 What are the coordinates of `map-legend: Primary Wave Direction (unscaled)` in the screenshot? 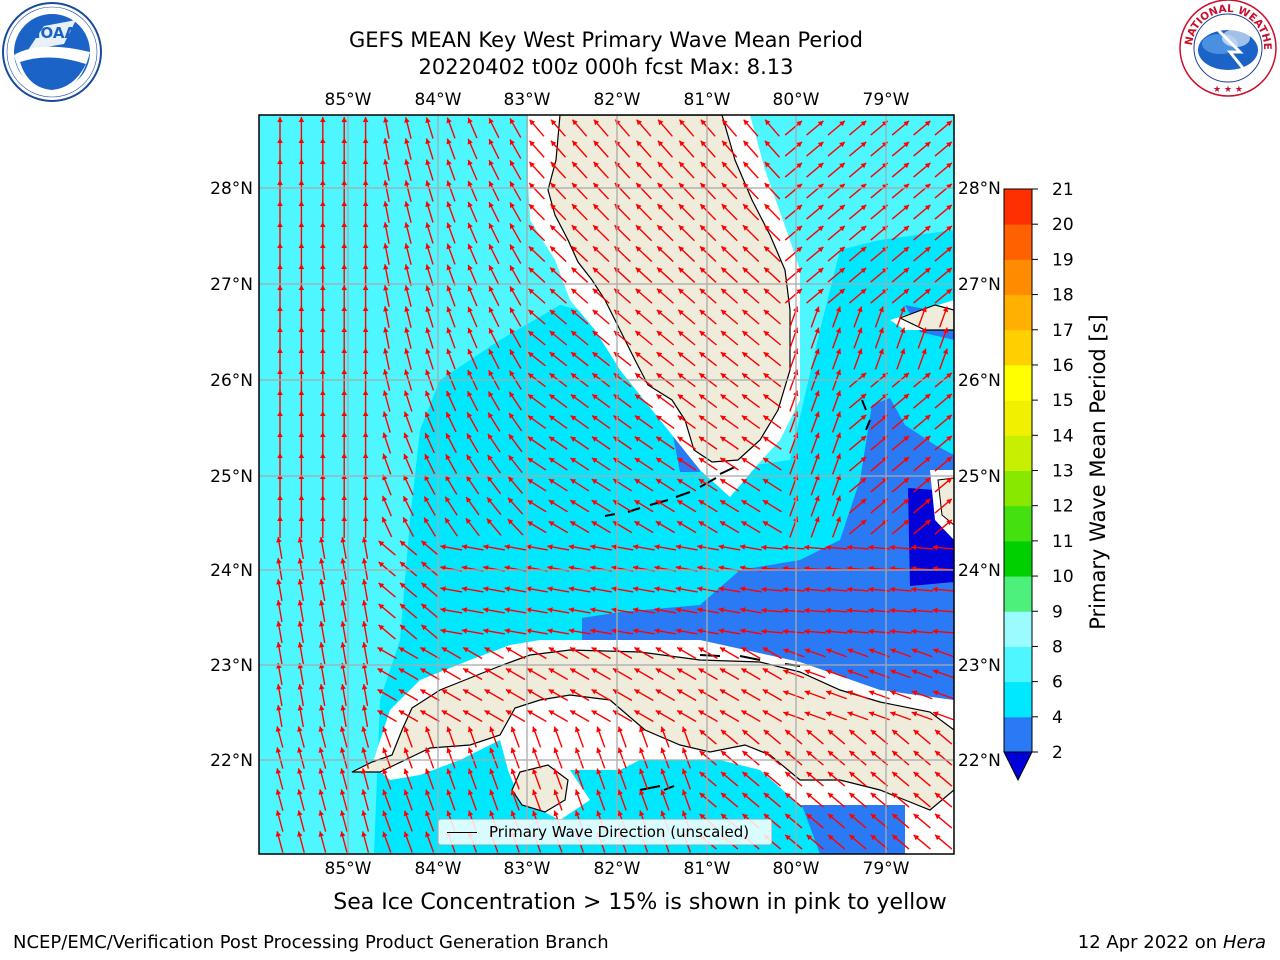 It's located at (605, 832).